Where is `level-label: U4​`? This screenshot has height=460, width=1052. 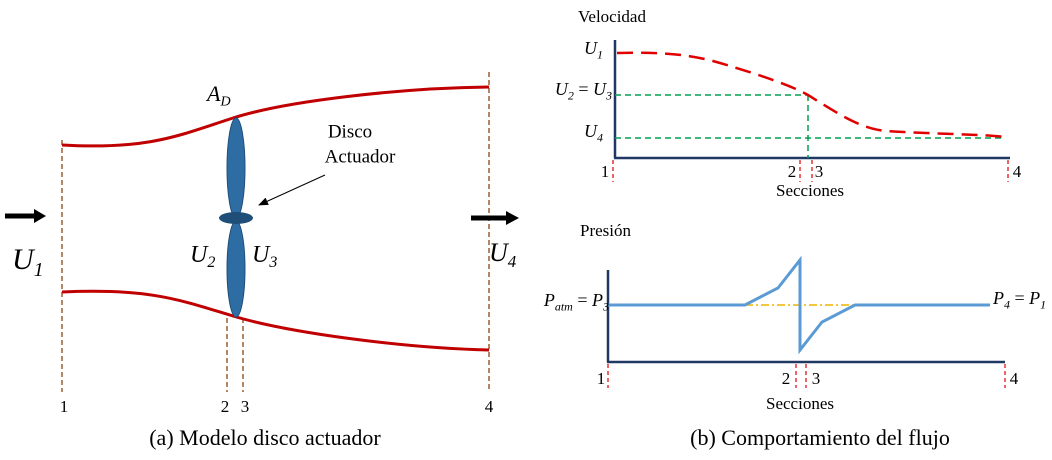
level-label: U4​ is located at coordinates (593, 132).